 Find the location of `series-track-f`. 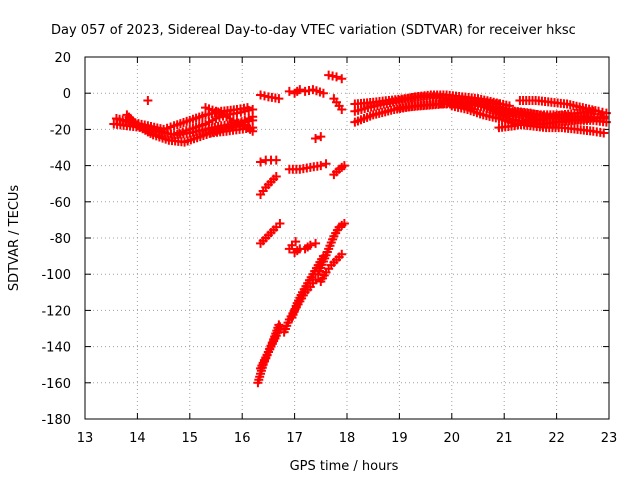

series-track-f is located at coordinates (232, 130).